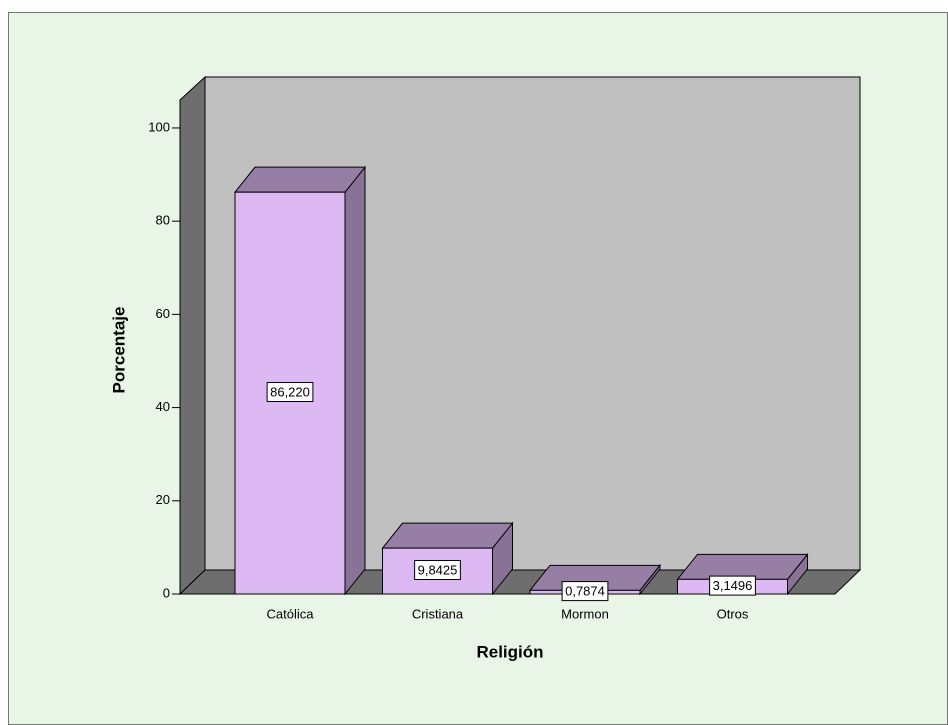  I want to click on bar-side, so click(355, 380).